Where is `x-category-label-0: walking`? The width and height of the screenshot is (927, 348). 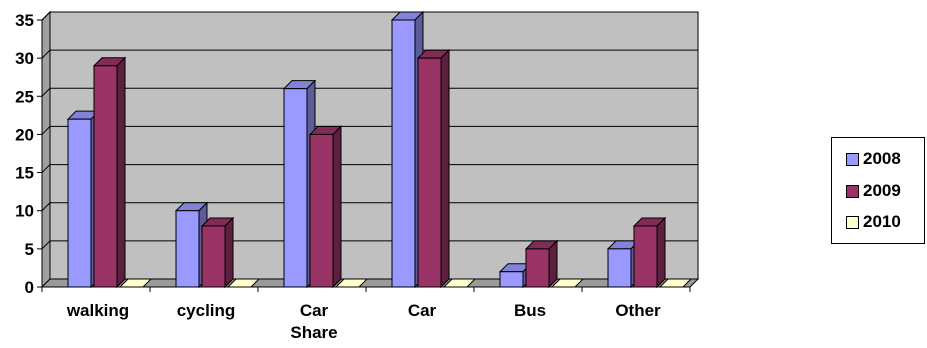
x-category-label-0: walking is located at coordinates (97, 310).